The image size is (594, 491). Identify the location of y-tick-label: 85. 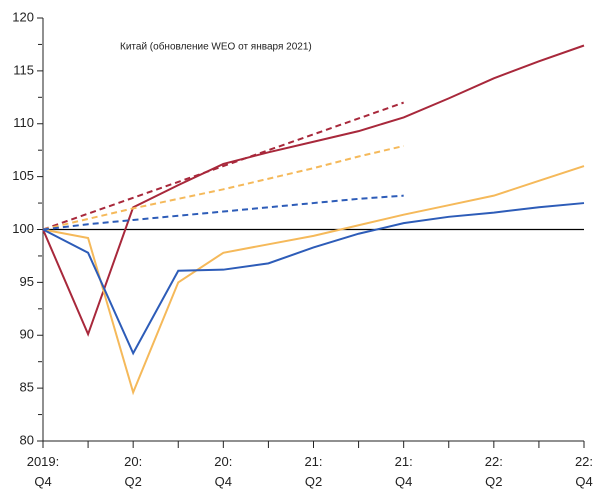
(27, 387).